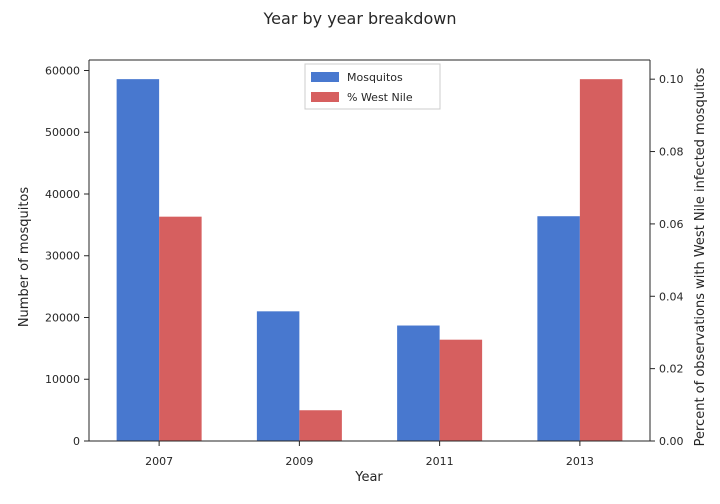  What do you see at coordinates (138, 260) in the screenshot?
I see `bar-mosquitos-2007` at bounding box center [138, 260].